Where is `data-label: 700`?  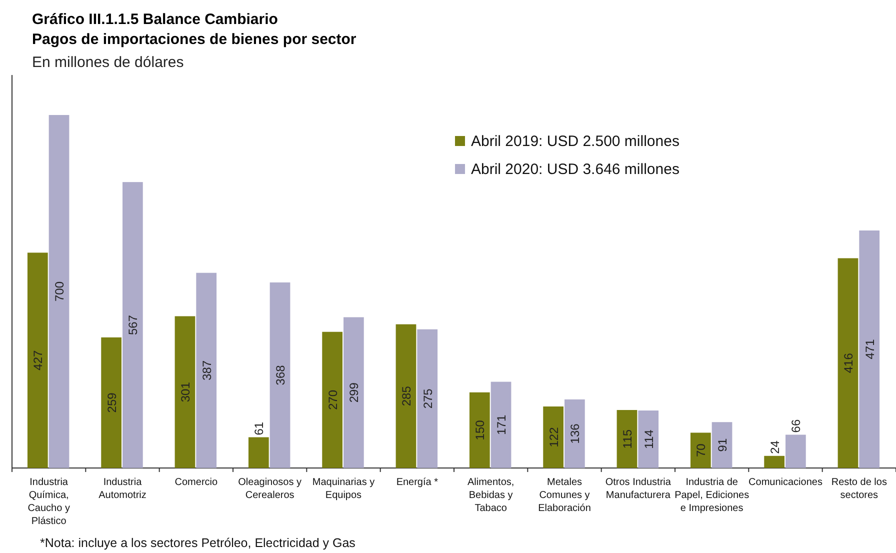
data-label: 700 is located at coordinates (59, 291).